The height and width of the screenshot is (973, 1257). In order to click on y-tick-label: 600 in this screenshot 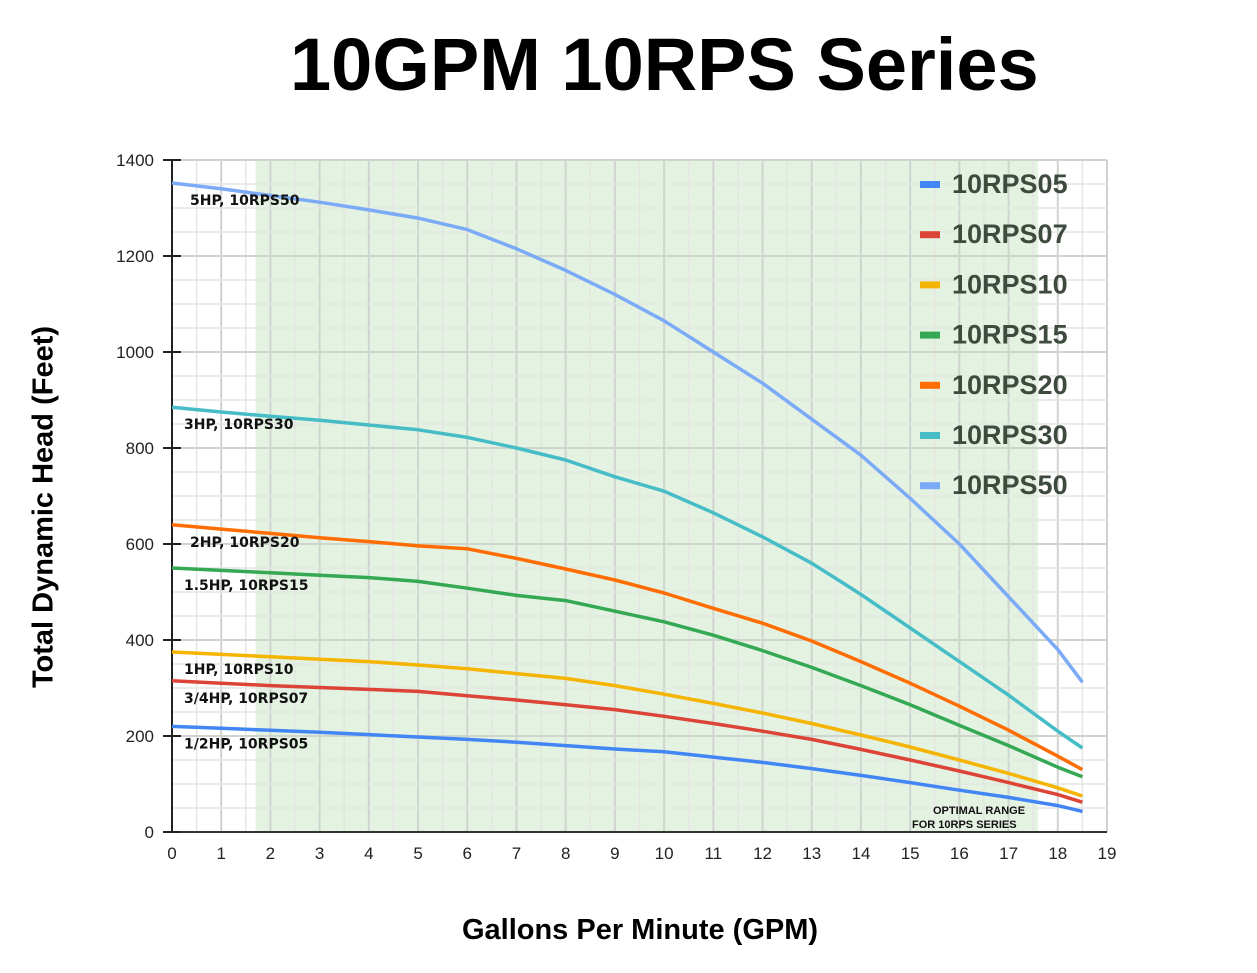, I will do `click(140, 544)`.